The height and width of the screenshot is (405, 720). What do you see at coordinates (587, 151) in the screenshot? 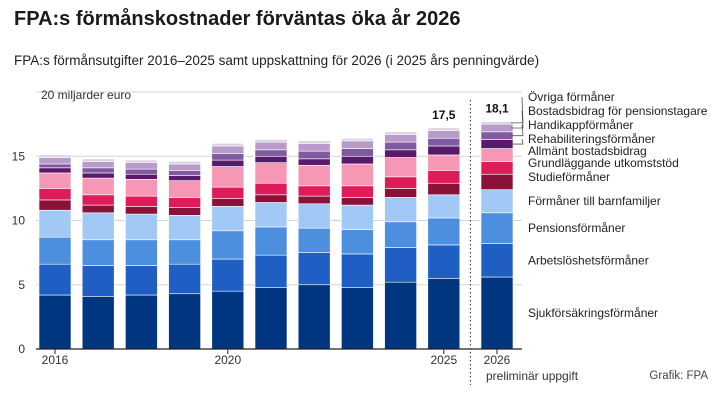
I see `legend-label: Allmänt bostadsbidrag` at bounding box center [587, 151].